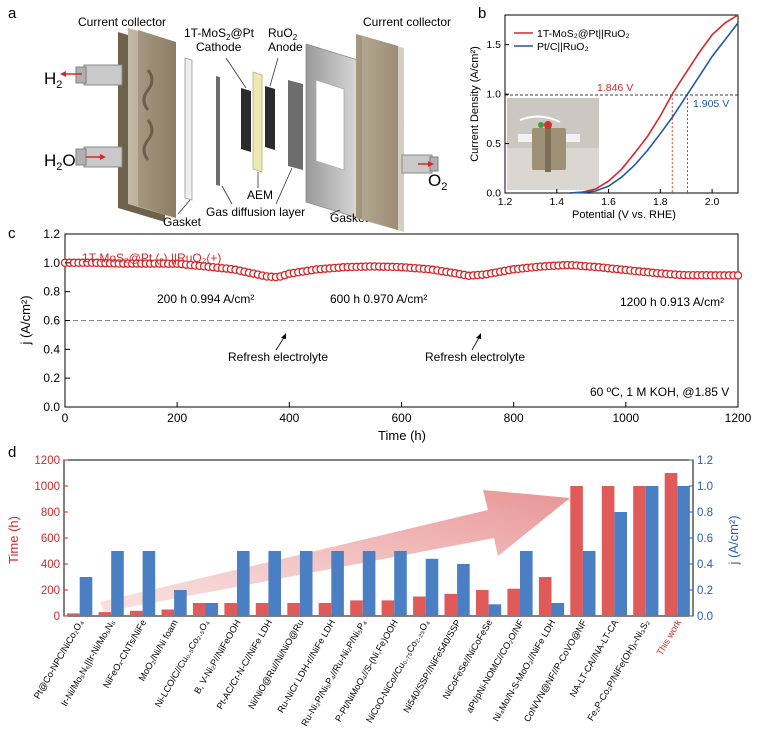  I want to click on cathode-plate, so click(246, 120).